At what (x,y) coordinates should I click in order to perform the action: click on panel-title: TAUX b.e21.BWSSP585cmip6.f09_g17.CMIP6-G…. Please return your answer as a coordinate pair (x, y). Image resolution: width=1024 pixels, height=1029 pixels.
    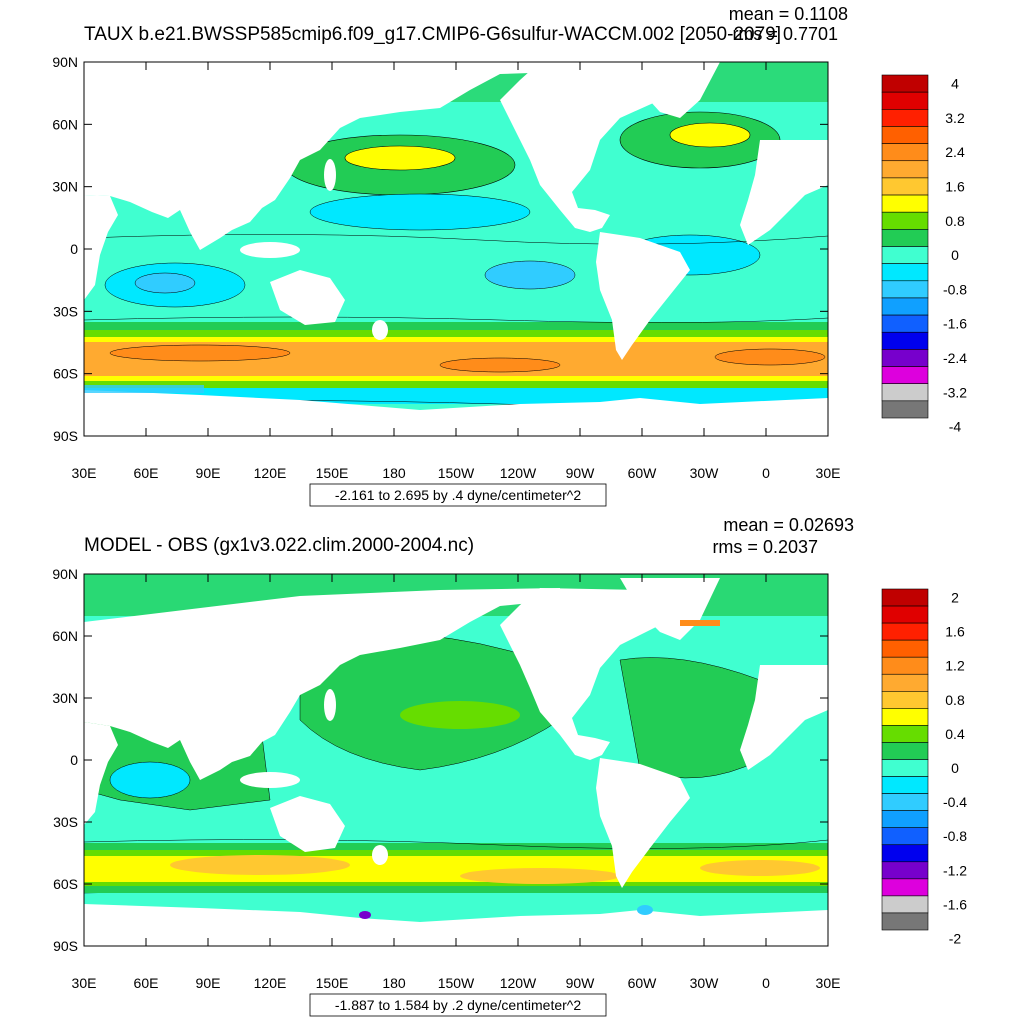
    Looking at the image, I should click on (432, 34).